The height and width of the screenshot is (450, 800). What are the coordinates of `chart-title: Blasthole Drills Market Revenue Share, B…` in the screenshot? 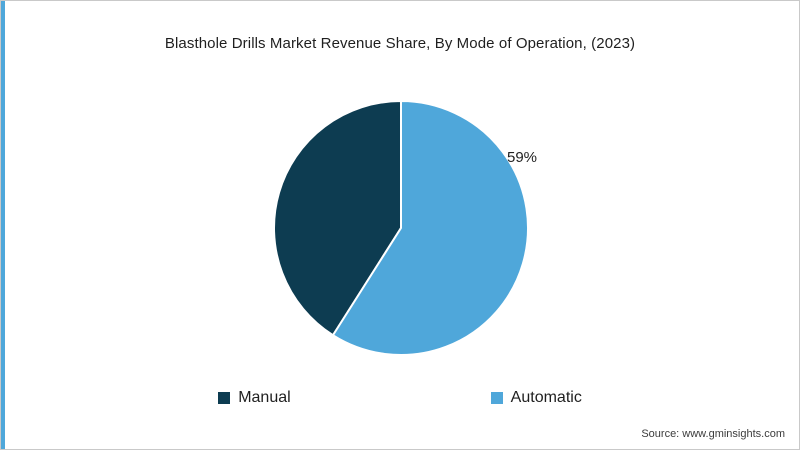 It's located at (400, 43).